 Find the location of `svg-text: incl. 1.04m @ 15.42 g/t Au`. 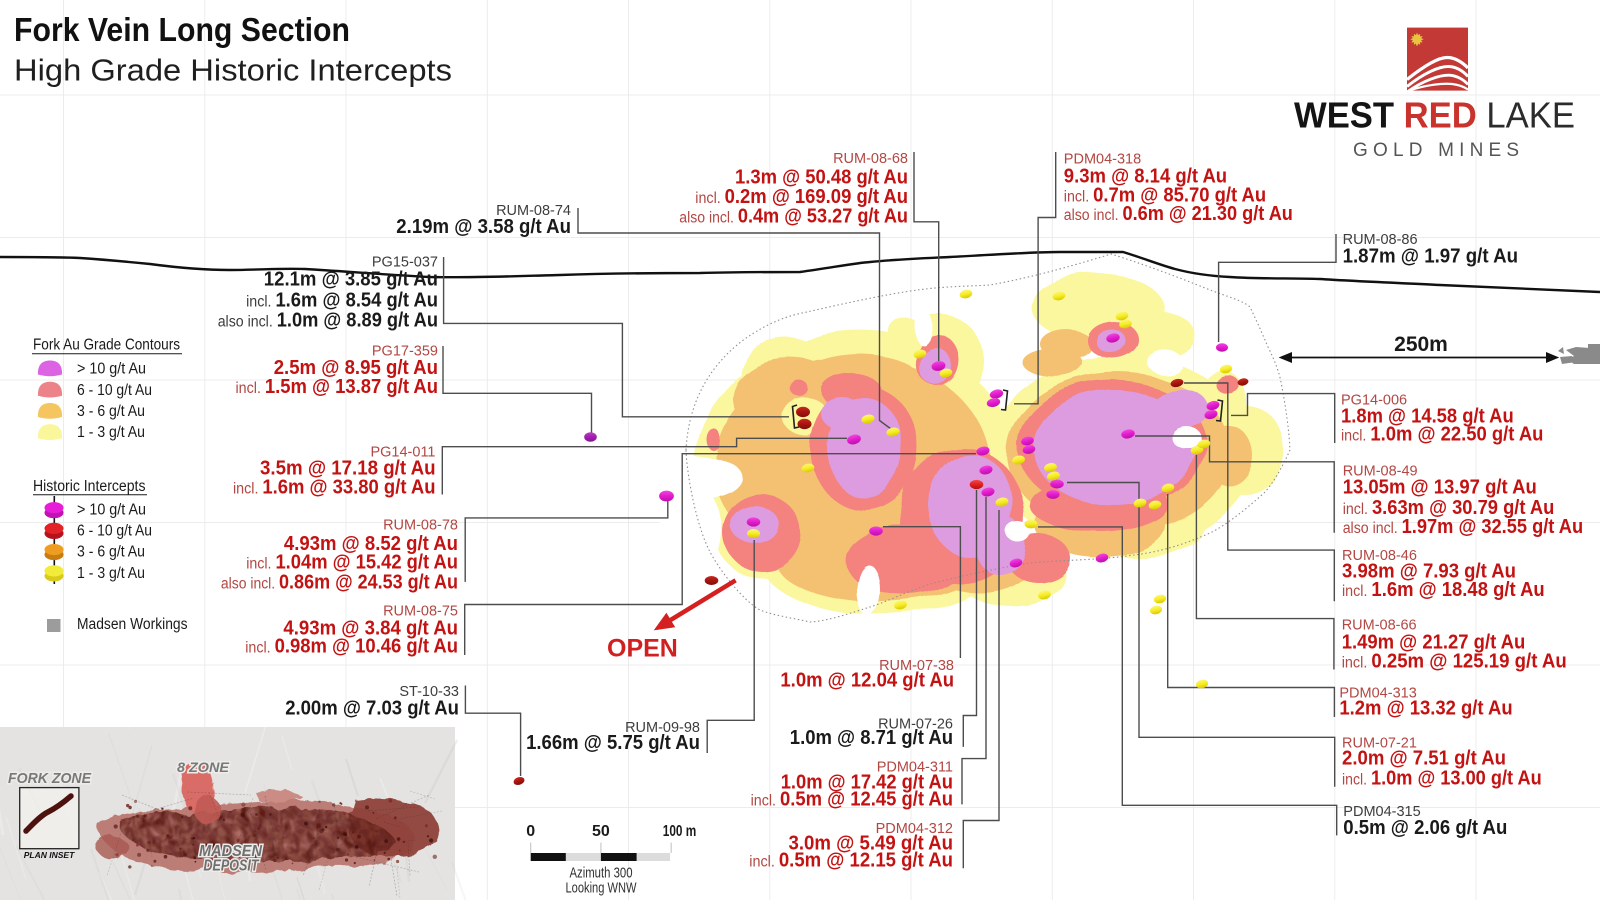

svg-text: incl. 1.04m @ 15.42 g/t Au is located at coordinates (352, 563).